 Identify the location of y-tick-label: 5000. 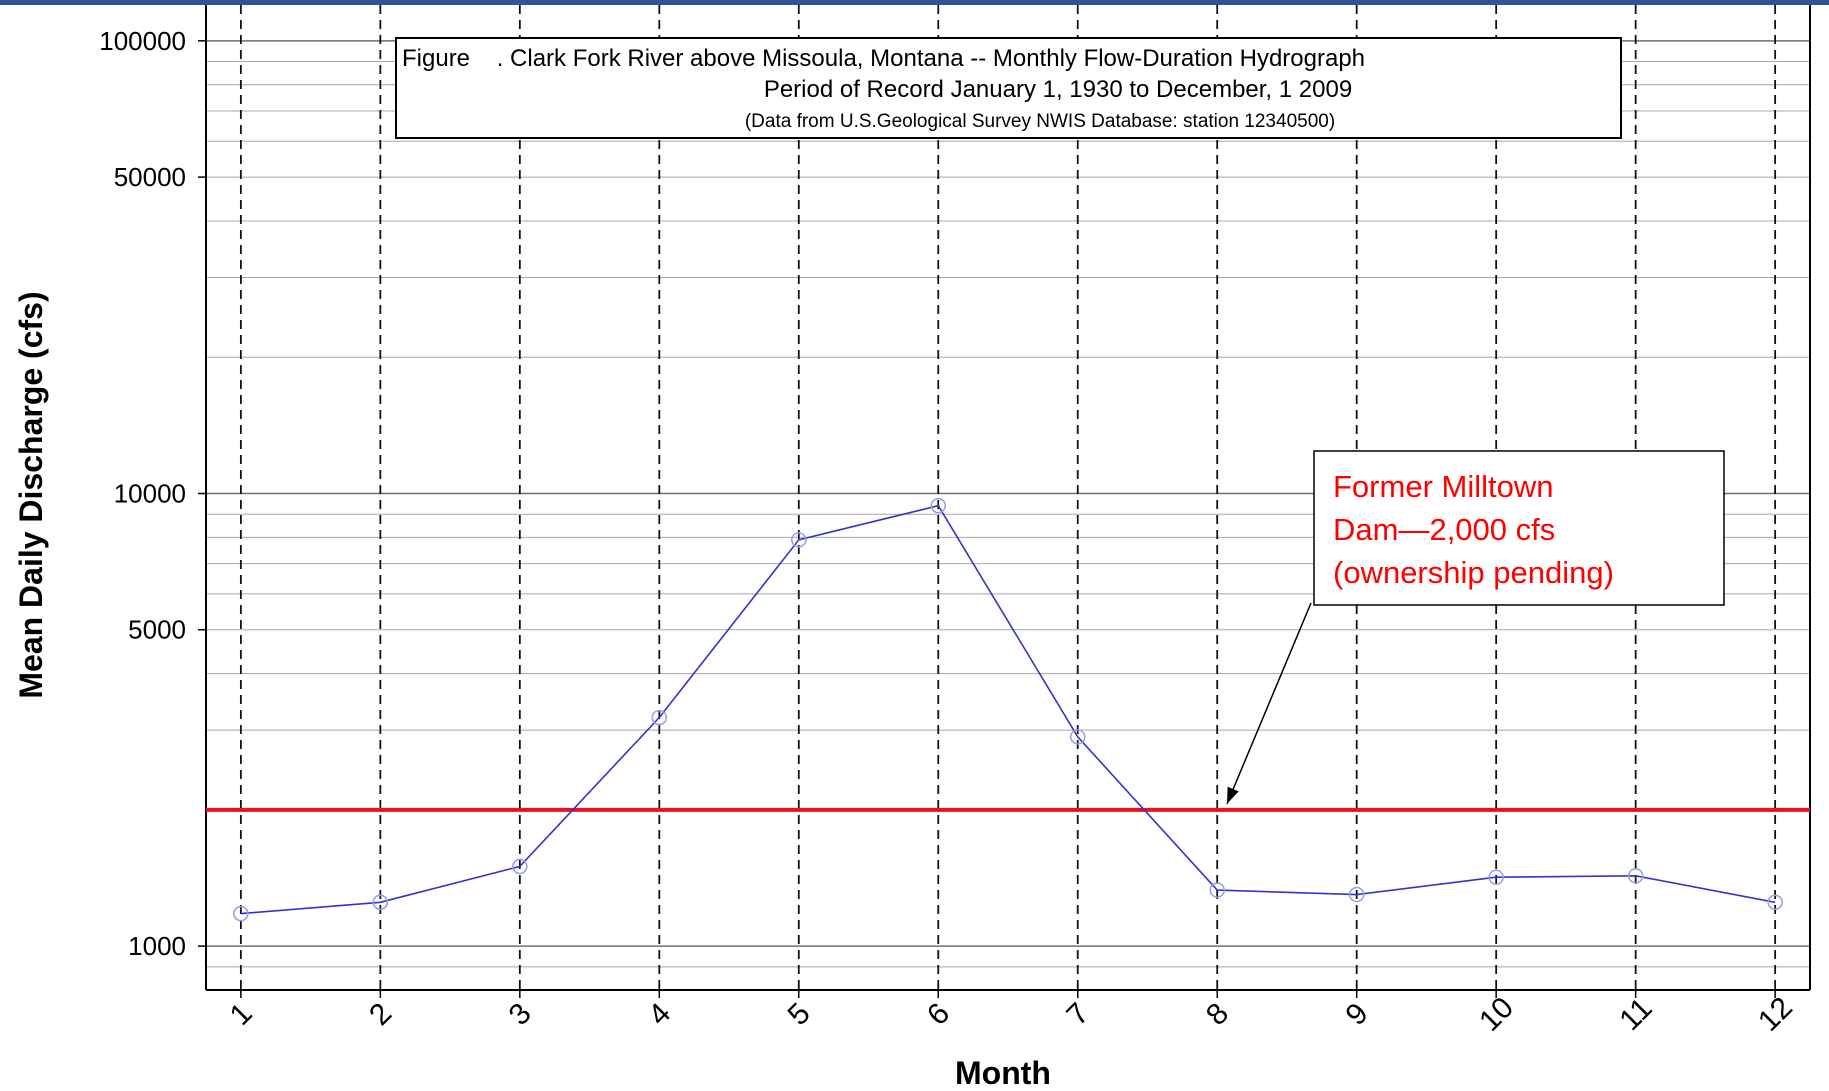
(157, 630).